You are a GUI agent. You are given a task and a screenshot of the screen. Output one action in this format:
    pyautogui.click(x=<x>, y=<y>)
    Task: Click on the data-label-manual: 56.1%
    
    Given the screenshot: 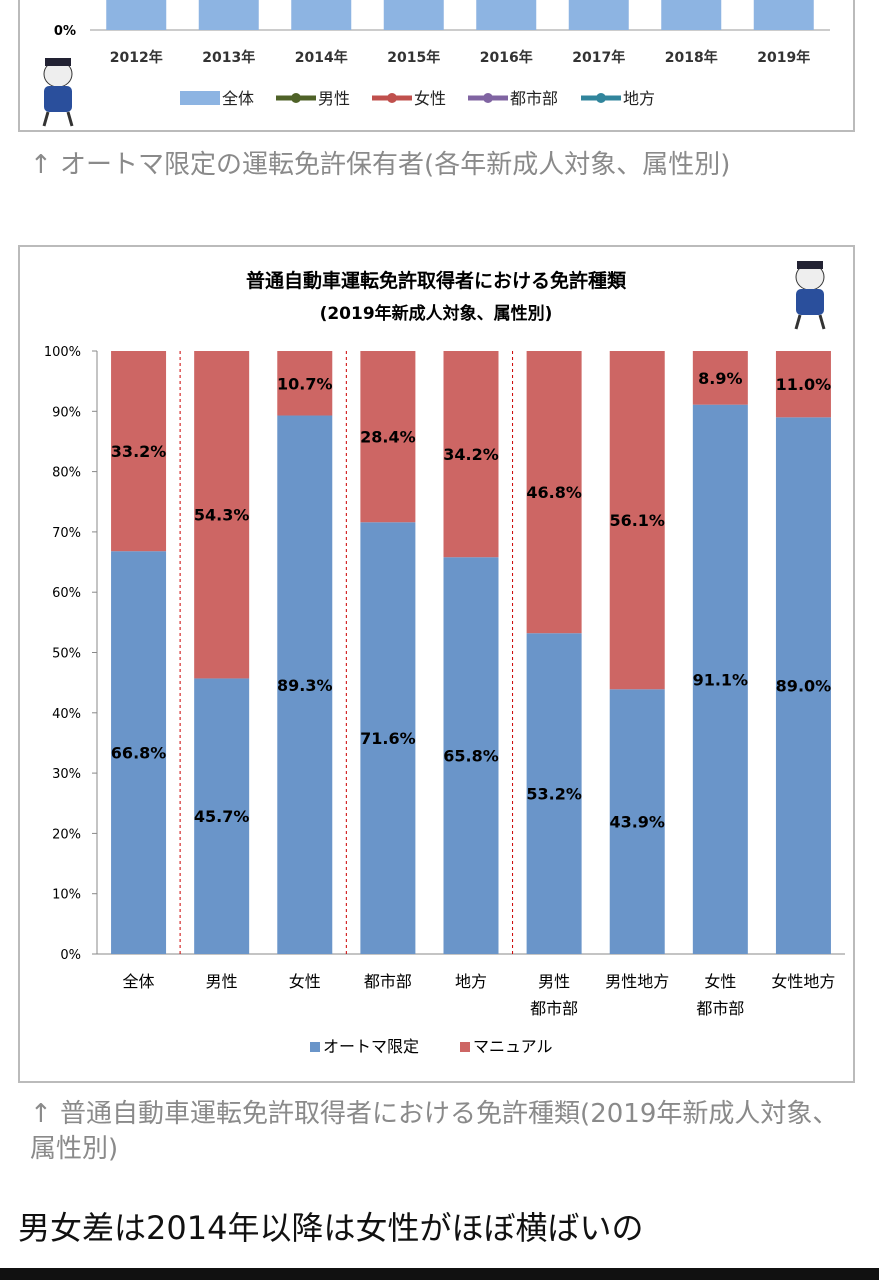 What is the action you would take?
    pyautogui.click(x=637, y=520)
    